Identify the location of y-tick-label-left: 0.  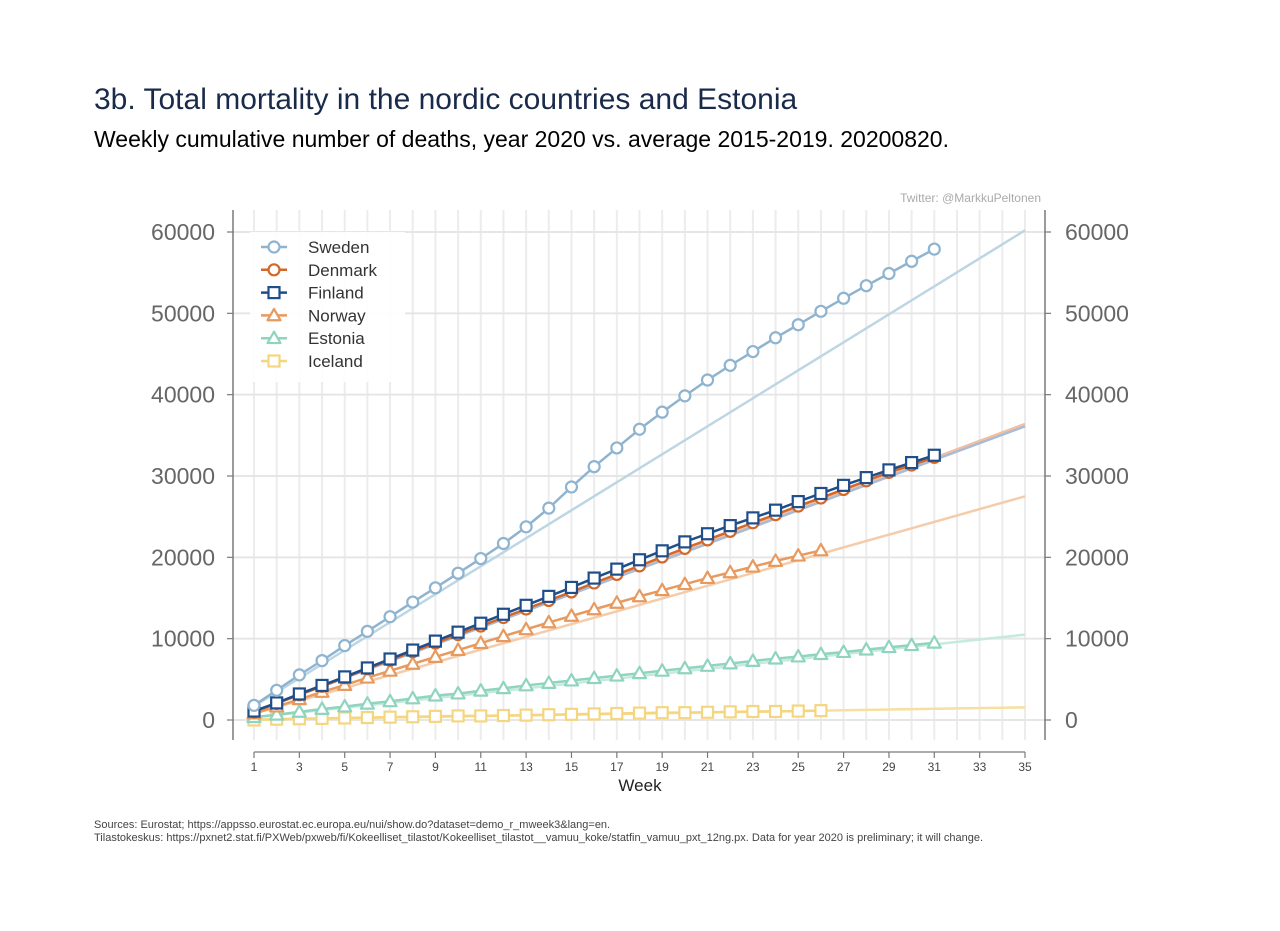
(208, 720).